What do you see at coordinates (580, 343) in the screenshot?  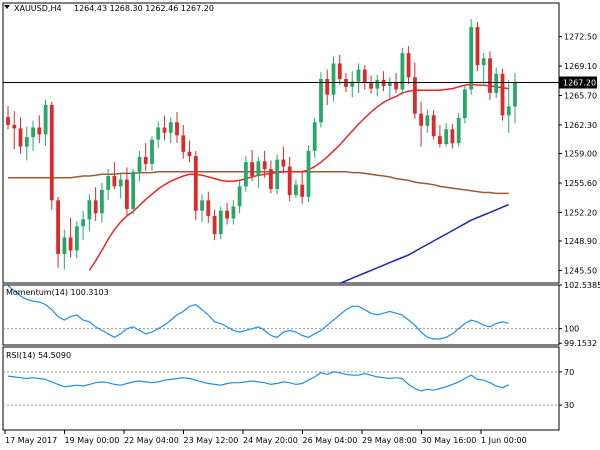 I see `momentum-tick-label: 99.1532` at bounding box center [580, 343].